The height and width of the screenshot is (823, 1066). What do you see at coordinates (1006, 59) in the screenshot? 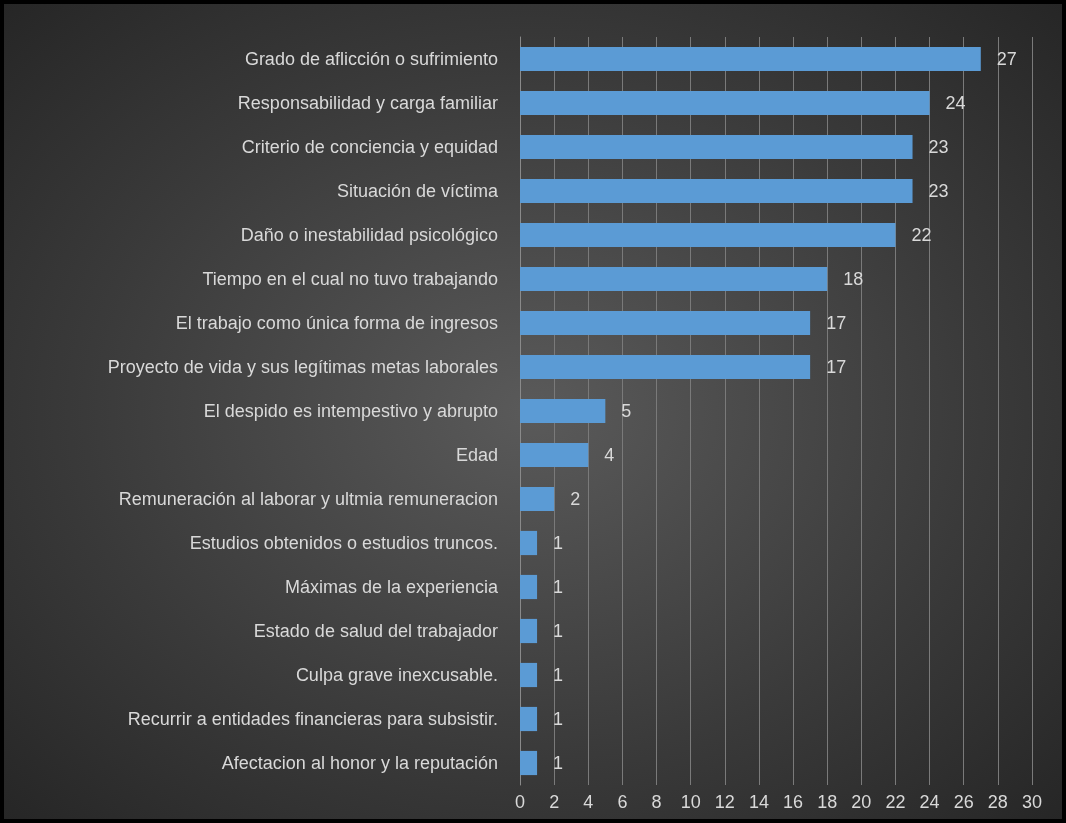
I see `data-label: 27` at bounding box center [1006, 59].